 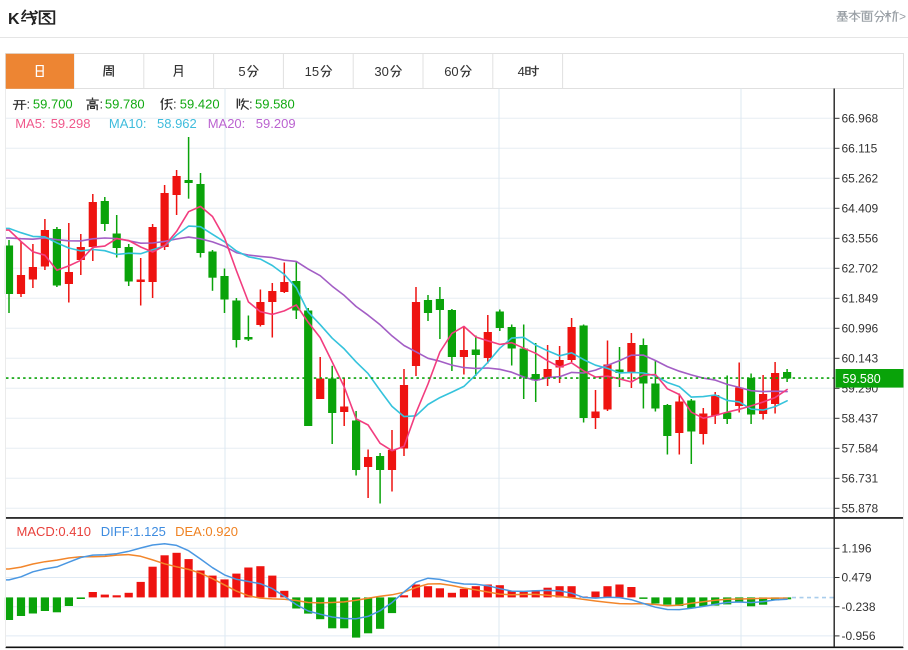 What do you see at coordinates (860, 479) in the screenshot?
I see `svg-text: 56.731` at bounding box center [860, 479].